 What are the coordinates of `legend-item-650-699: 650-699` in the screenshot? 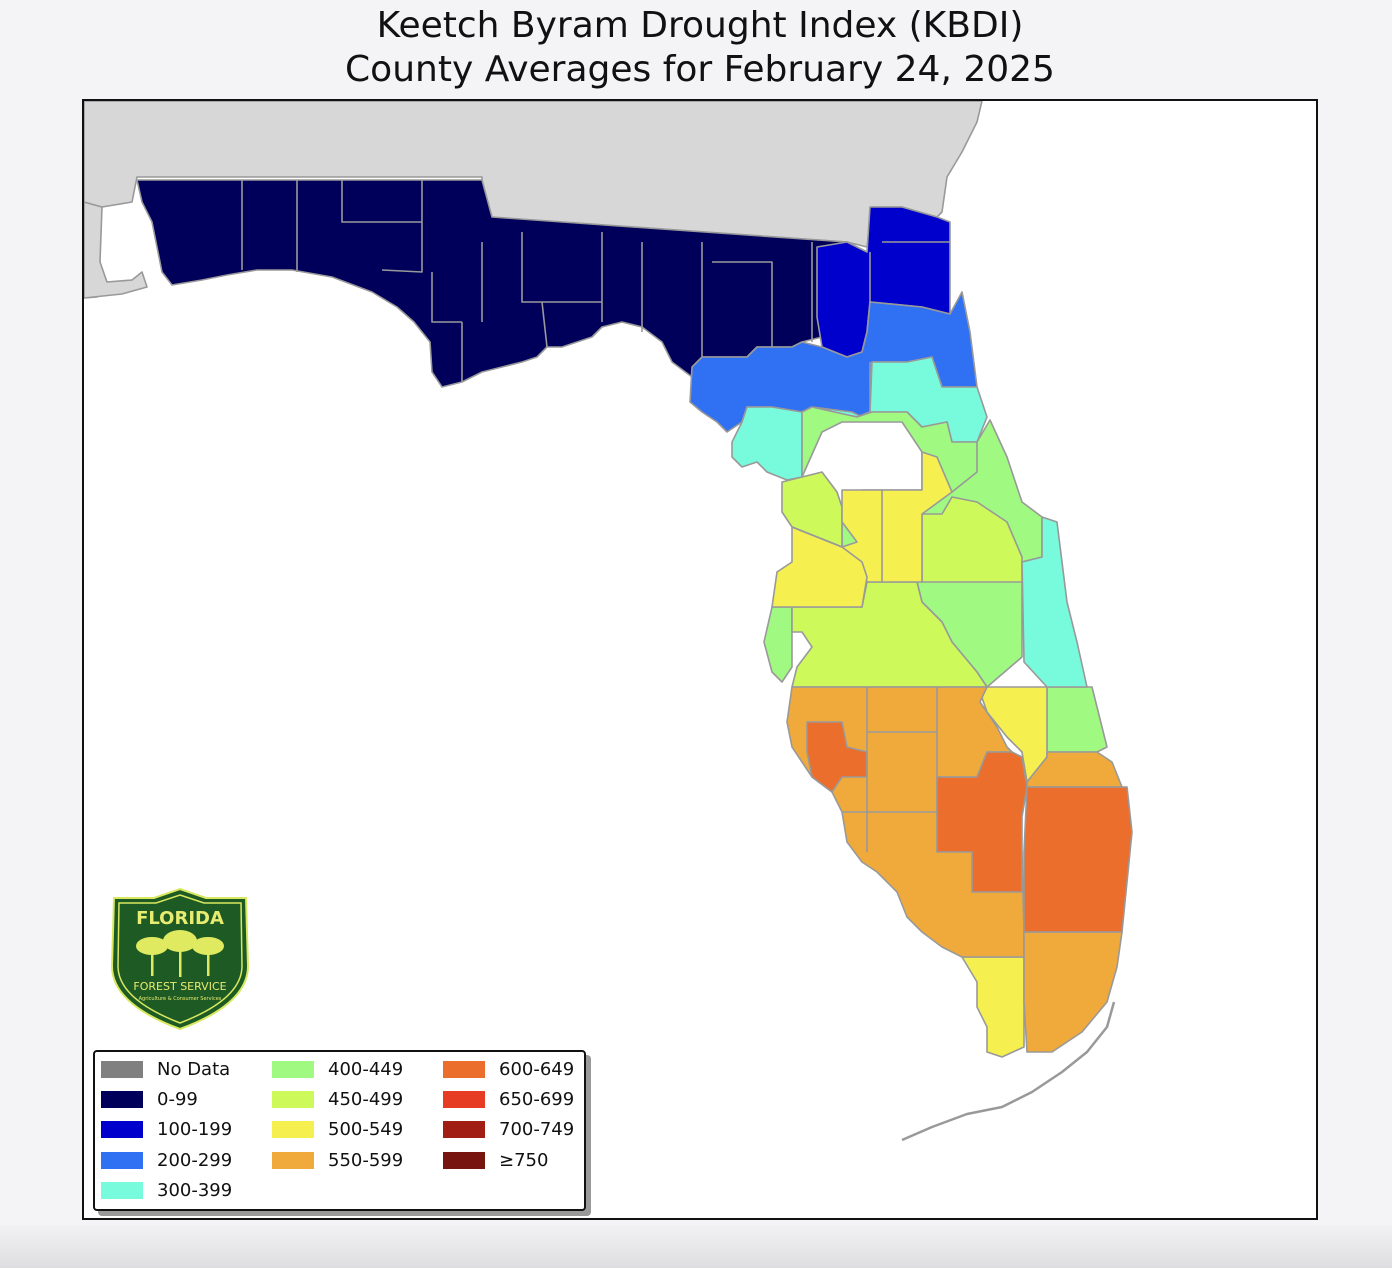 It's located at (509, 1099).